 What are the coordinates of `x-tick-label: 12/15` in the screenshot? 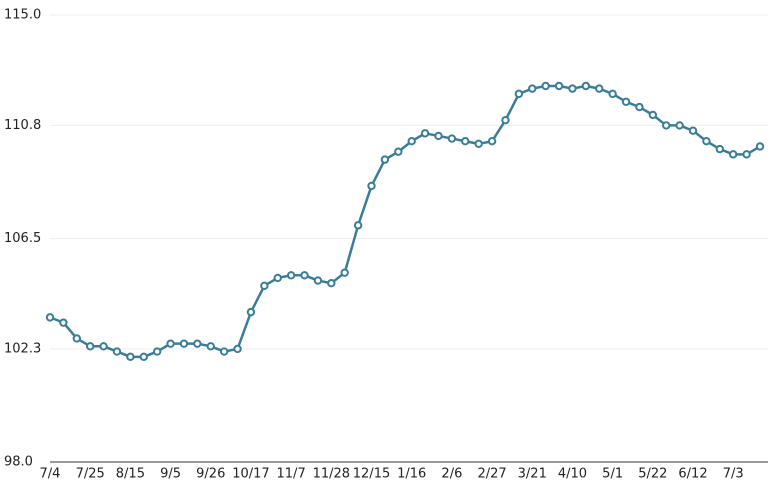 It's located at (371, 474).